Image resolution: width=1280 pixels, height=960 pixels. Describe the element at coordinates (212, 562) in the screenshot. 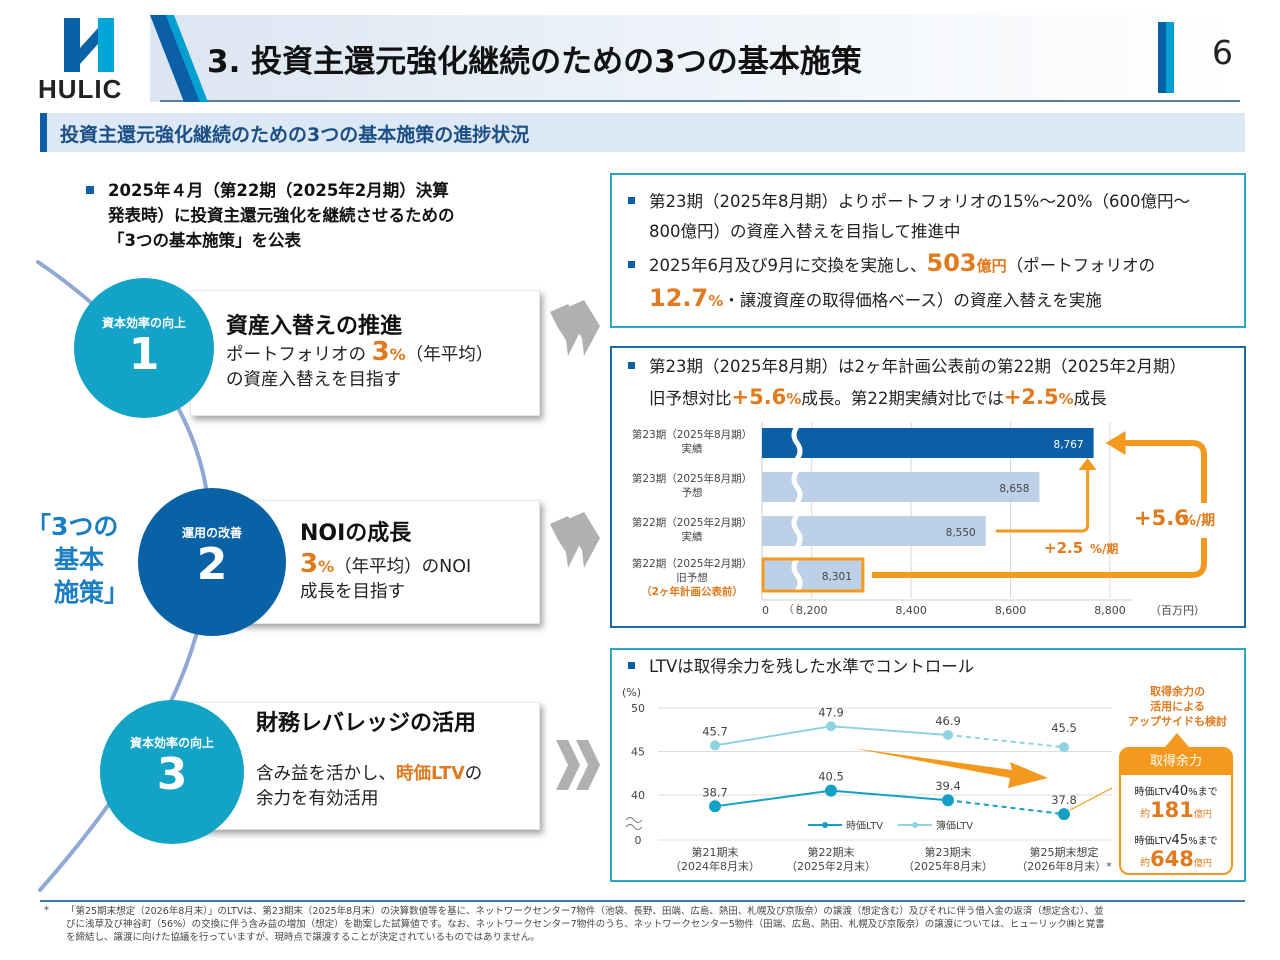

I see `measure-circle-2: 運用の改善 2` at that location.